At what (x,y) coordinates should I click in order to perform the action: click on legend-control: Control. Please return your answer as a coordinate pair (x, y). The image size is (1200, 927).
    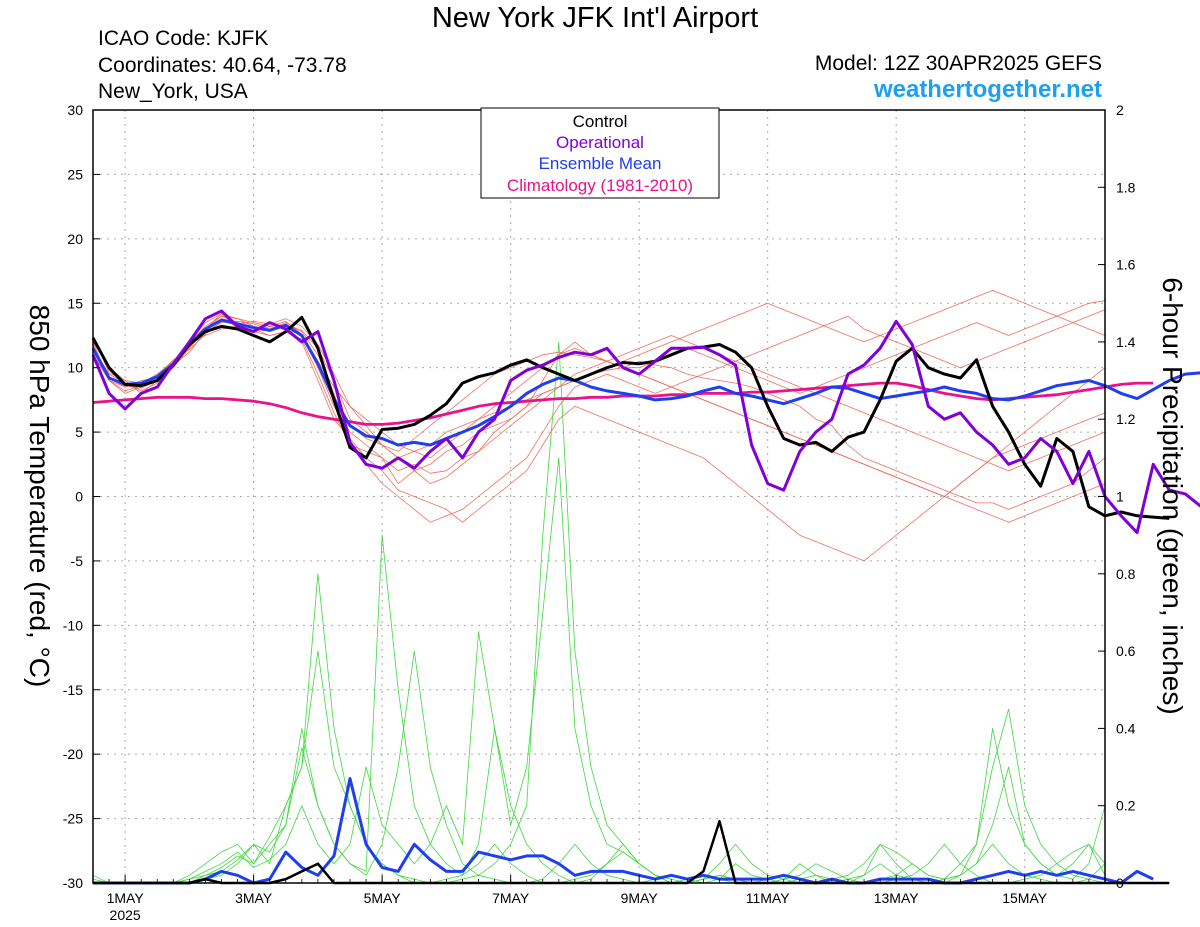
    Looking at the image, I should click on (600, 121).